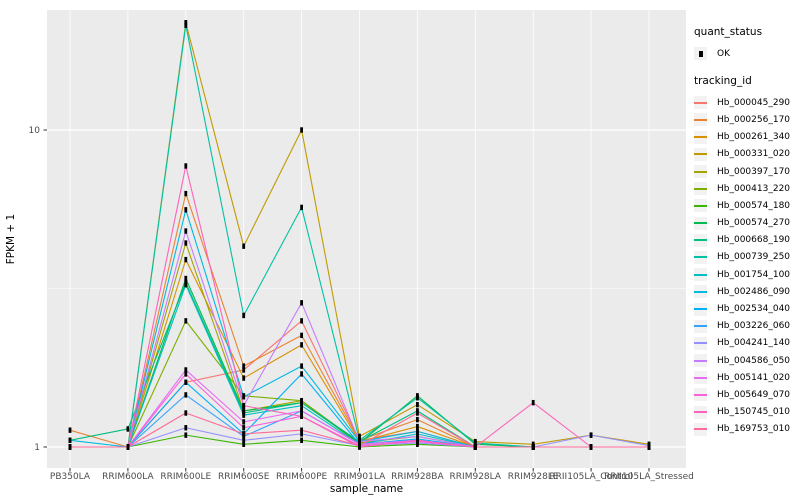 The image size is (800, 500). I want to click on x-tick-label: RRII105LA_Control, so click(590, 477).